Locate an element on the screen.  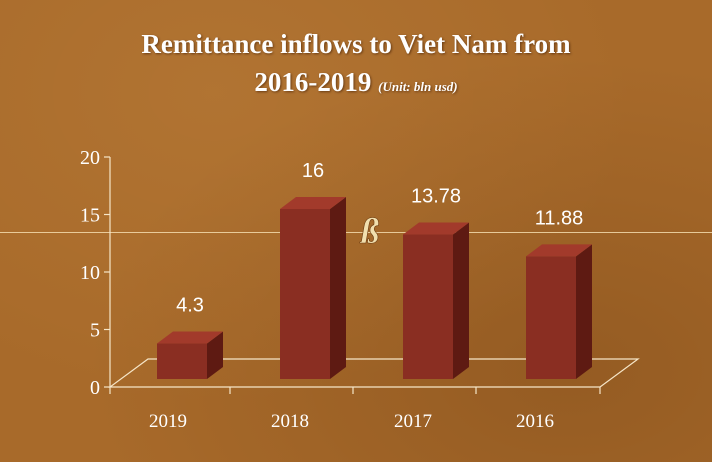
y-tick-label: 0 is located at coordinates (95, 388).